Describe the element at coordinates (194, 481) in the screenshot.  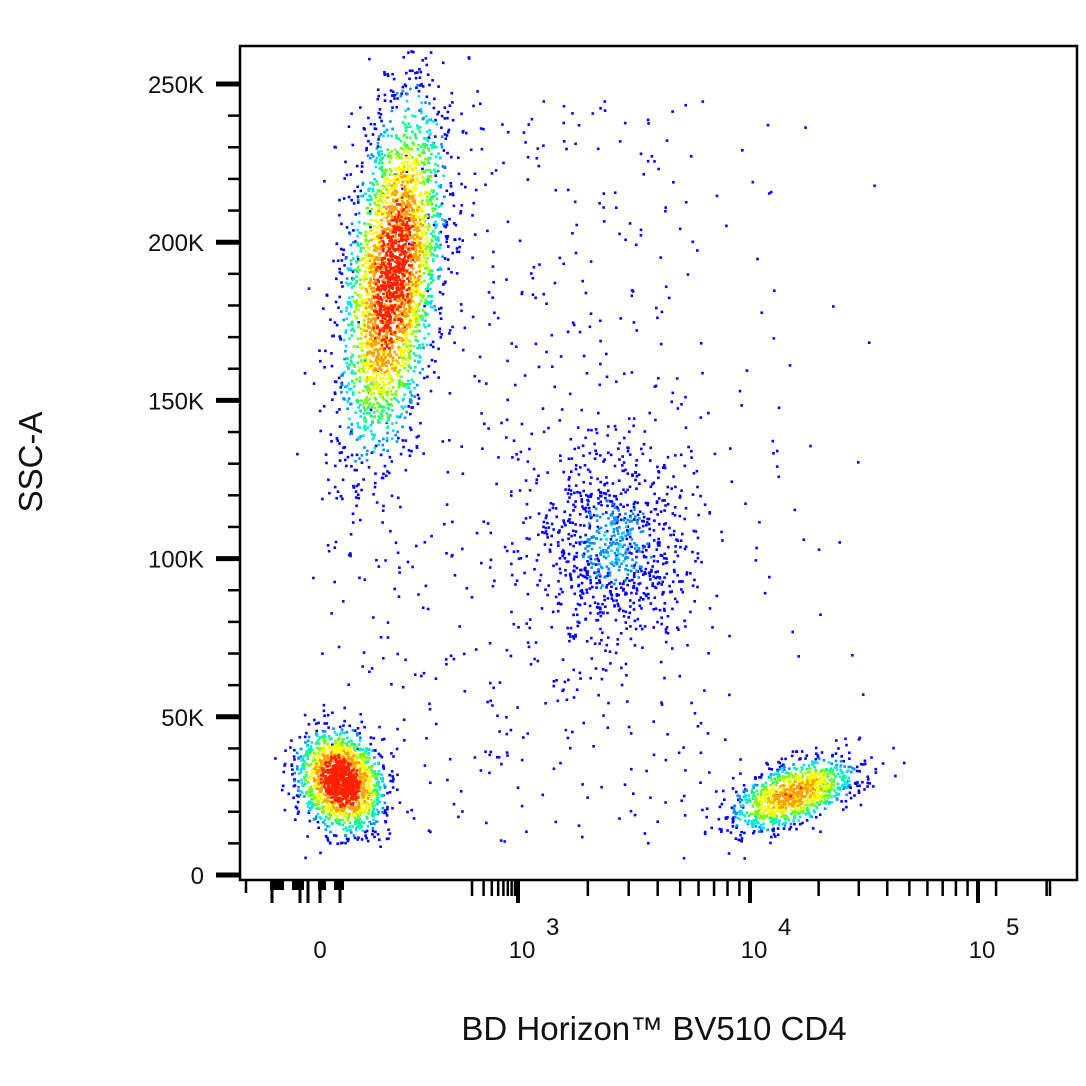
I see `y-axis: 0 50K 100K 150K 200K 250K` at that location.